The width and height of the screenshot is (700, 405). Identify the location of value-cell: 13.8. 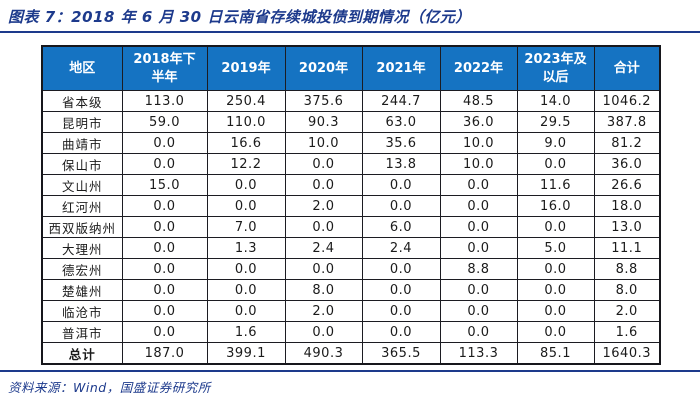
(401, 164).